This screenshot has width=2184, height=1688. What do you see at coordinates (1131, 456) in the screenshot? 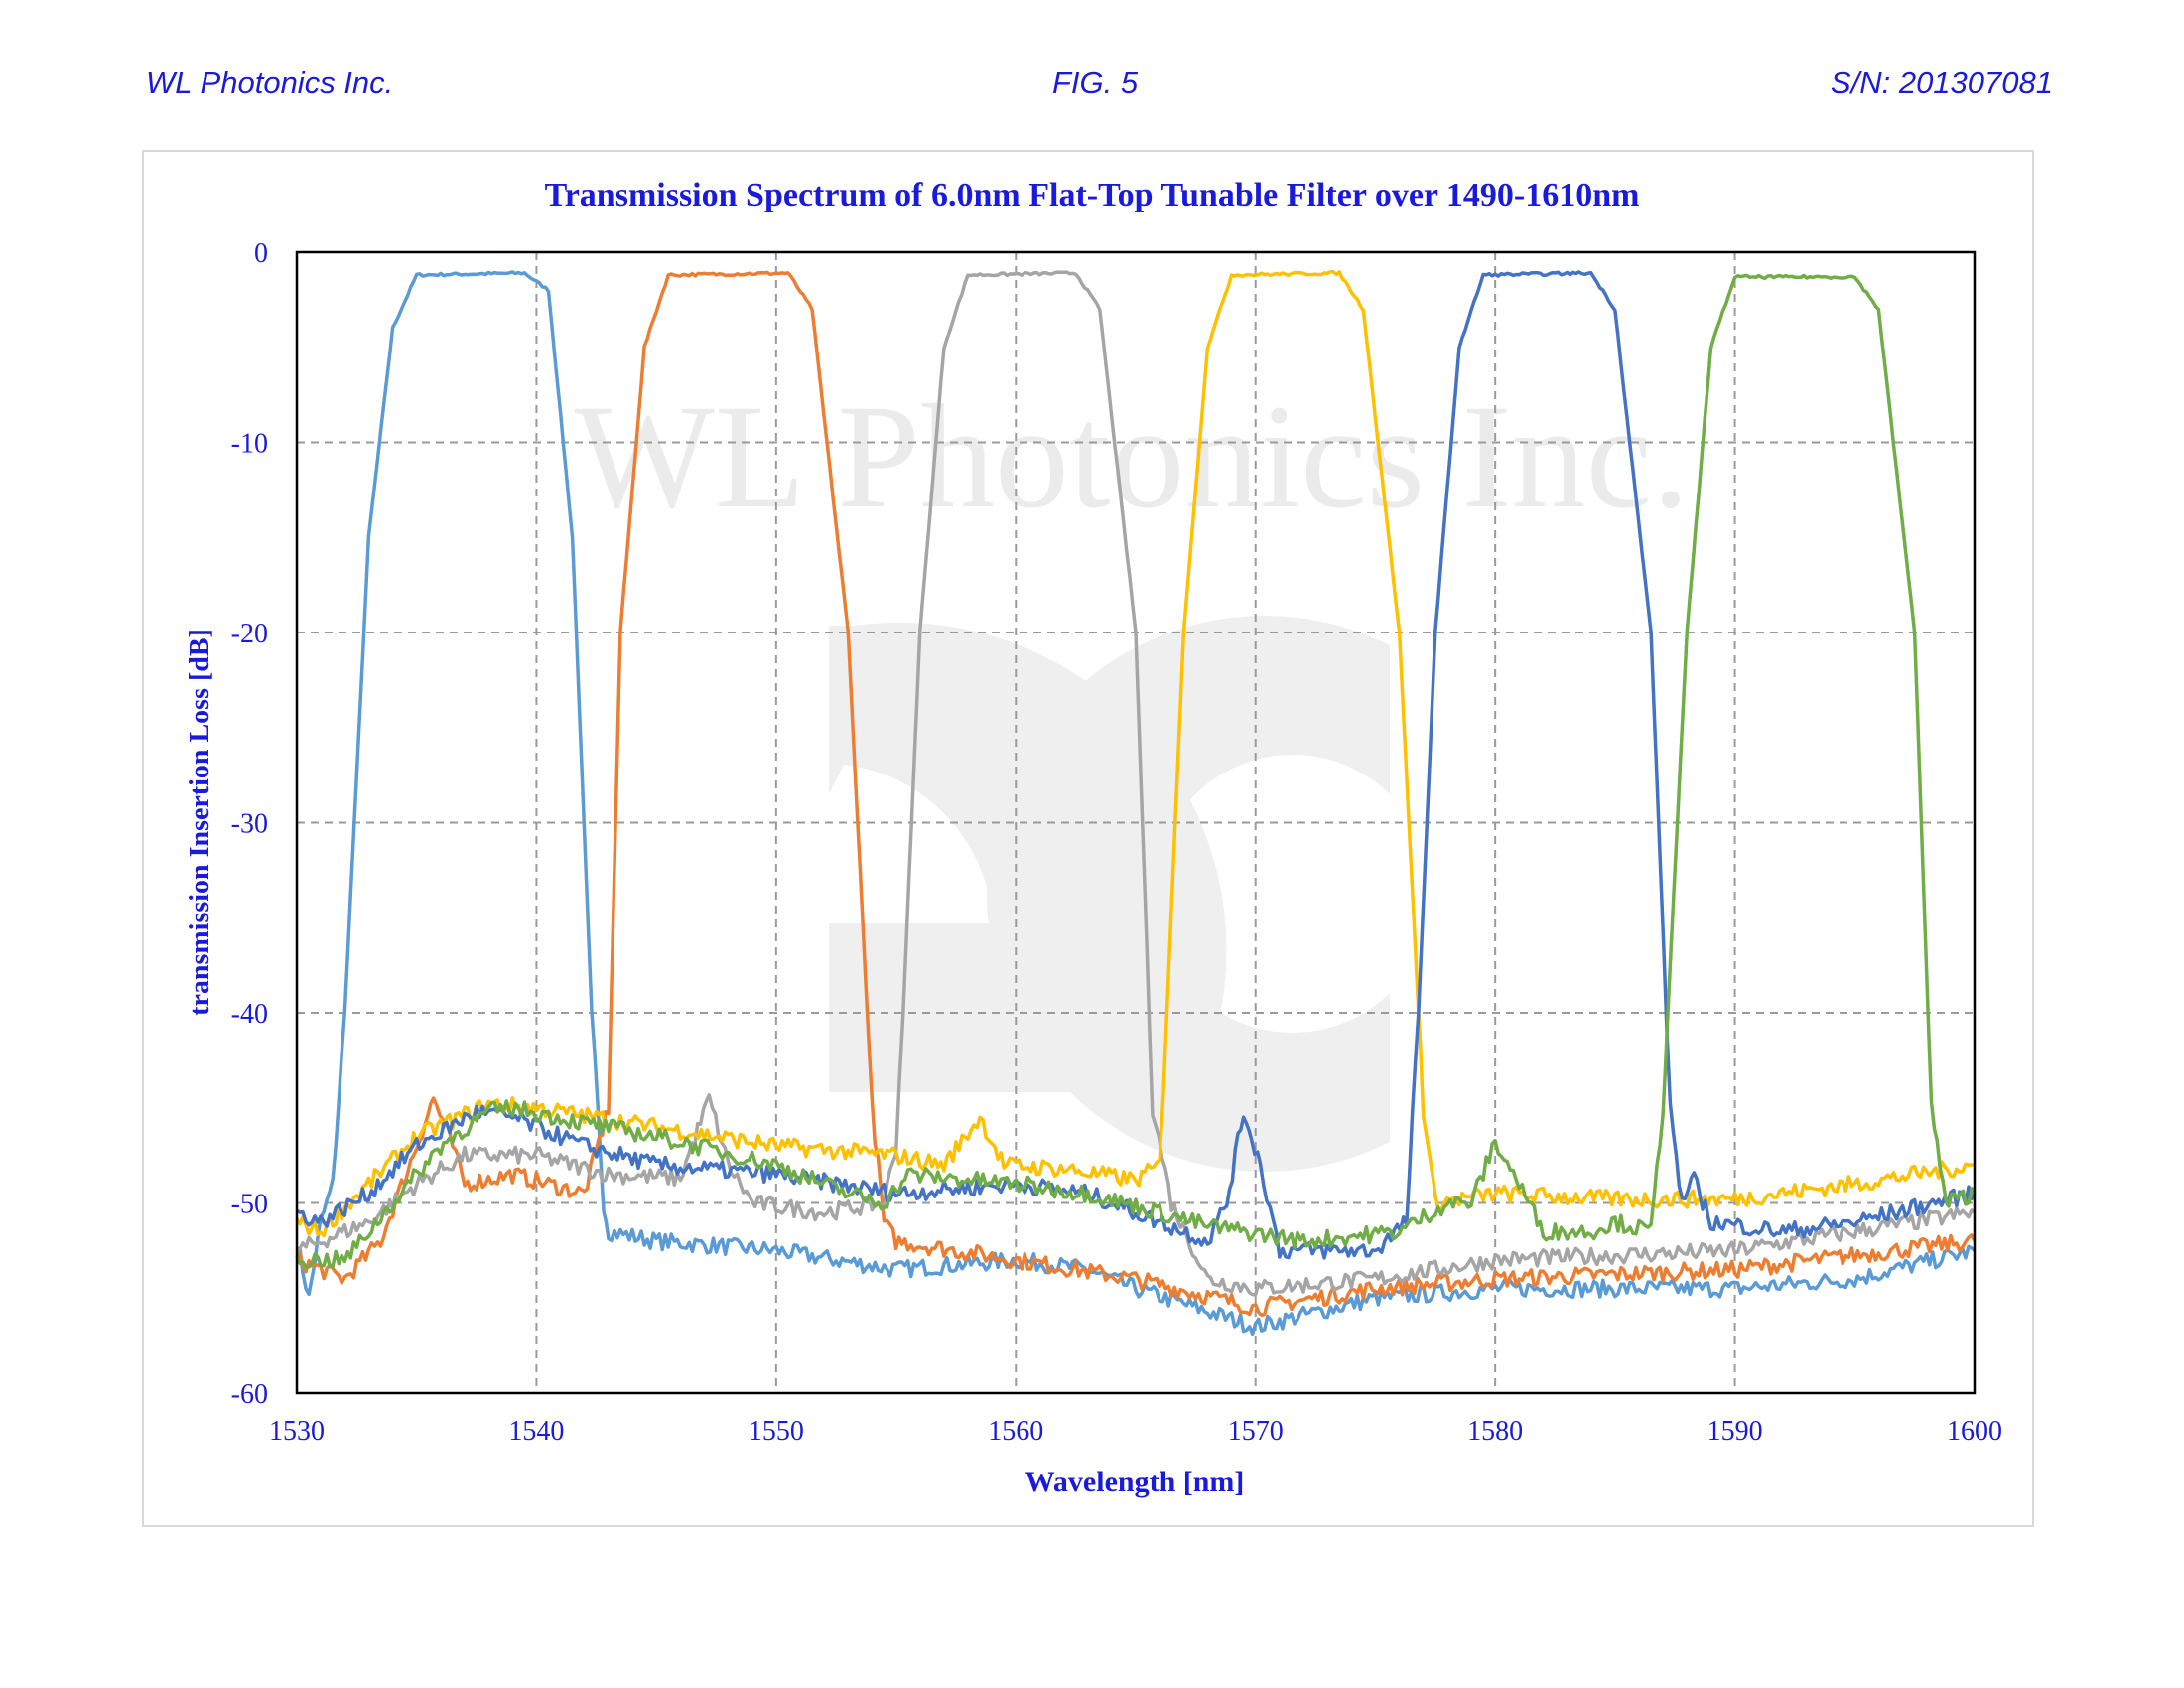
I see `watermark-text: WL Photonics Inc.` at bounding box center [1131, 456].